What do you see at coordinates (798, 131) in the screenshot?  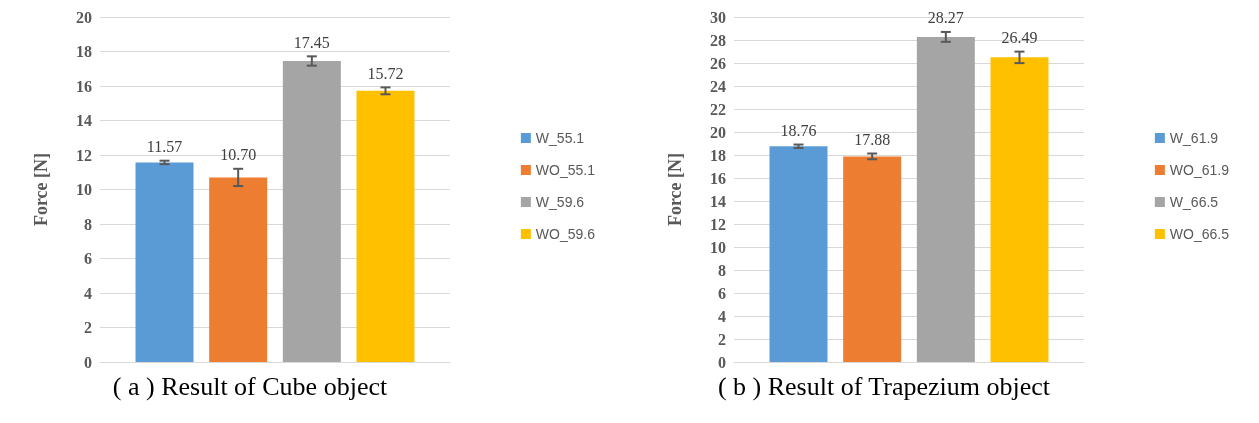 I see `data-label: 18.76` at bounding box center [798, 131].